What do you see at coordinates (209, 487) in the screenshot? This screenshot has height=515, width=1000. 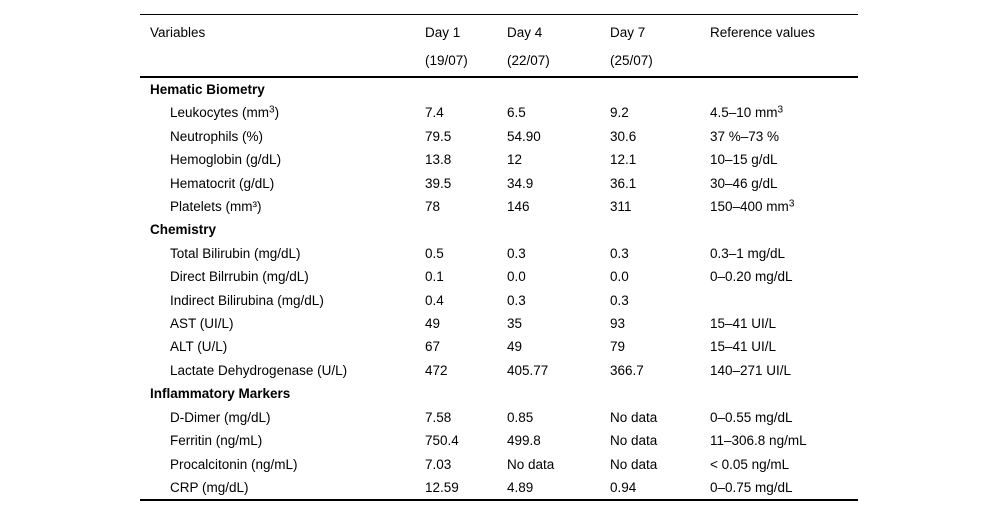 I see `variable-cell: CRP (mg/dL)` at bounding box center [209, 487].